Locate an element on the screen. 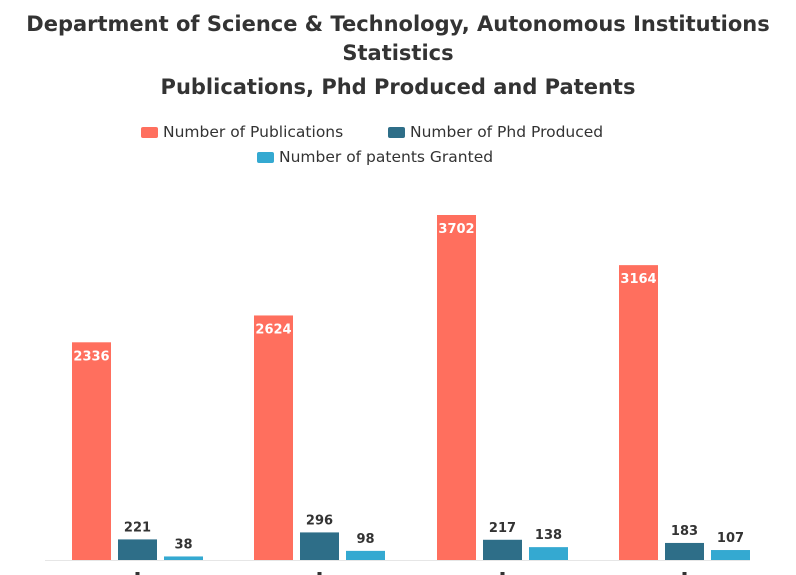 This screenshot has width=796, height=575. data-label-patents-3: 138 is located at coordinates (548, 535).